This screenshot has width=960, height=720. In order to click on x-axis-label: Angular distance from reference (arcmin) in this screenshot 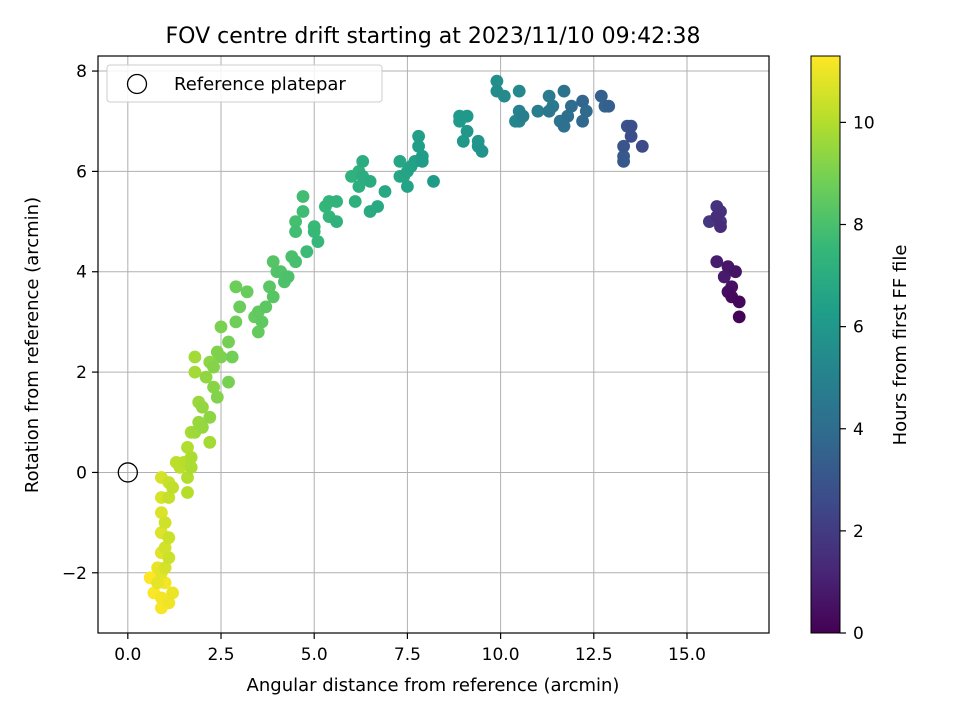, I will do `click(433, 685)`.